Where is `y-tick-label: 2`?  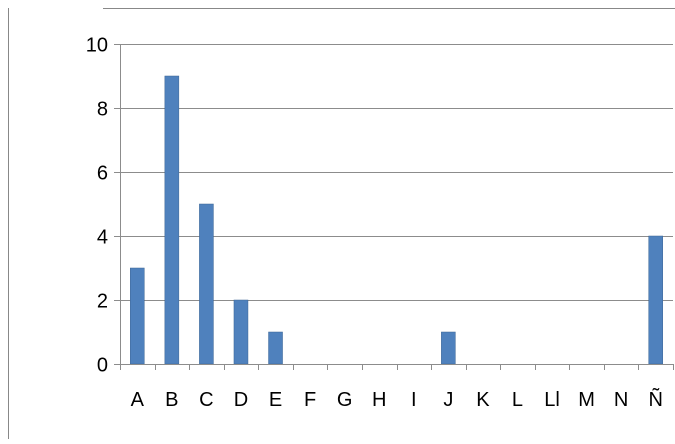
y-tick-label: 2 is located at coordinates (102, 302).